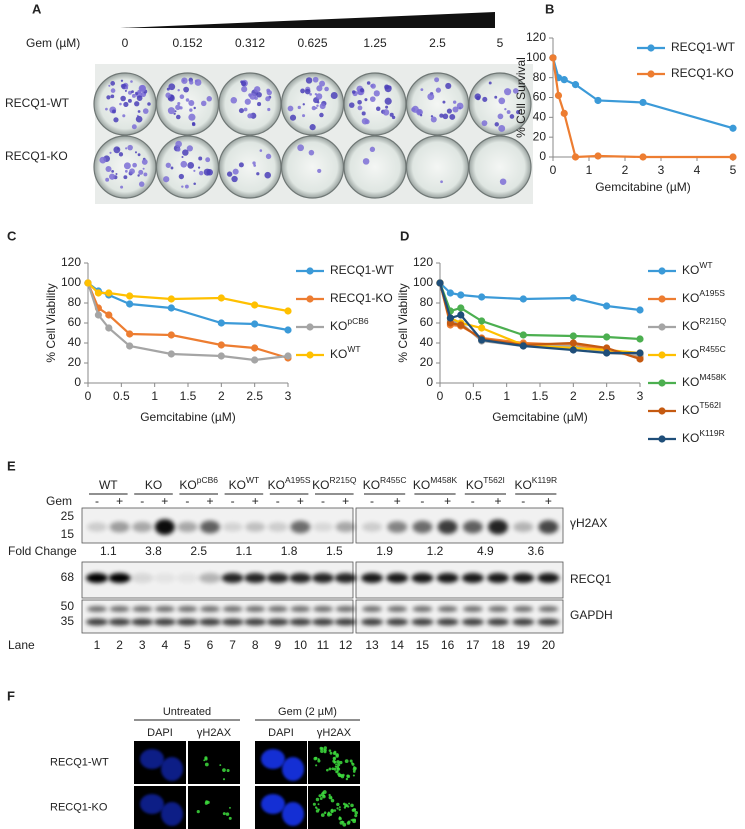  Describe the element at coordinates (506, 396) in the screenshot. I see `x-tick-label: 1` at that location.